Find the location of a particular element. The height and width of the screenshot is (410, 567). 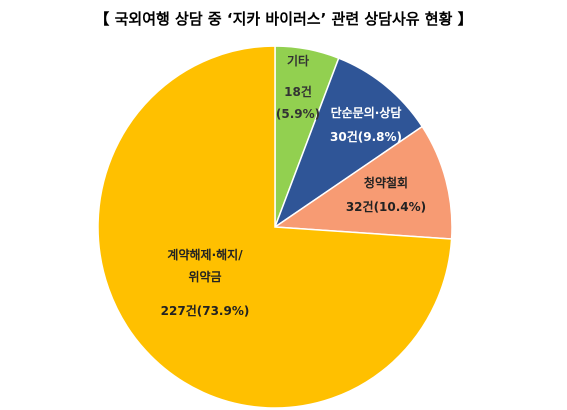

category-label: 청약철회 is located at coordinates (386, 183).